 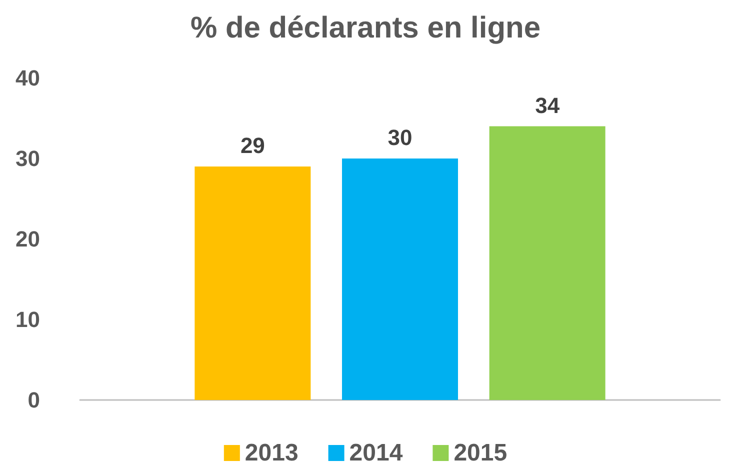 What do you see at coordinates (34, 400) in the screenshot?
I see `y-tick-label: 0` at bounding box center [34, 400].